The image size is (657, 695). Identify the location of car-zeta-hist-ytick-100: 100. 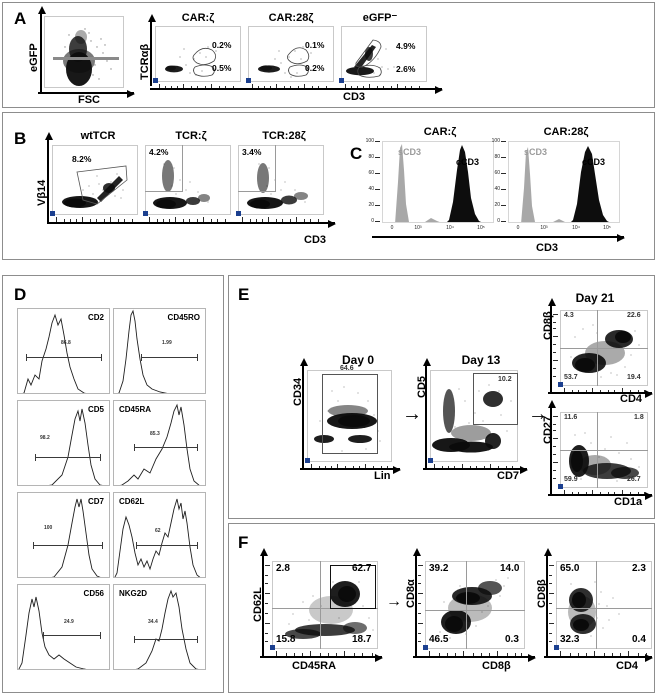
(369, 141).